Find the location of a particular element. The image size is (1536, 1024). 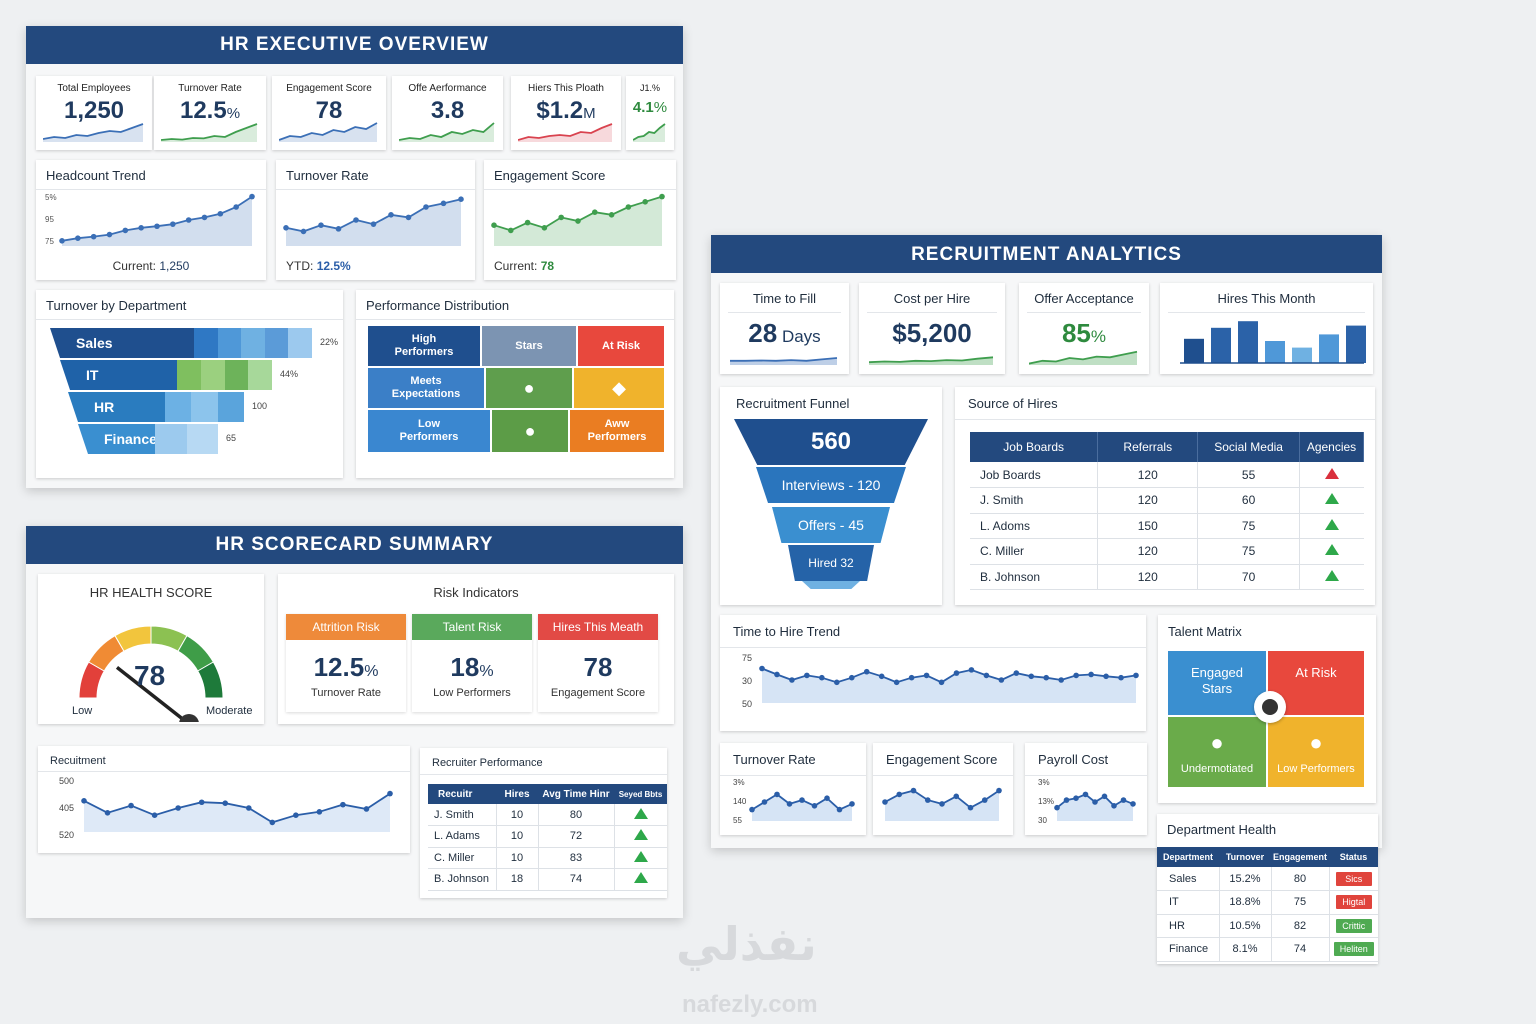

kpi-label: Hiers This Ploath is located at coordinates (566, 88).